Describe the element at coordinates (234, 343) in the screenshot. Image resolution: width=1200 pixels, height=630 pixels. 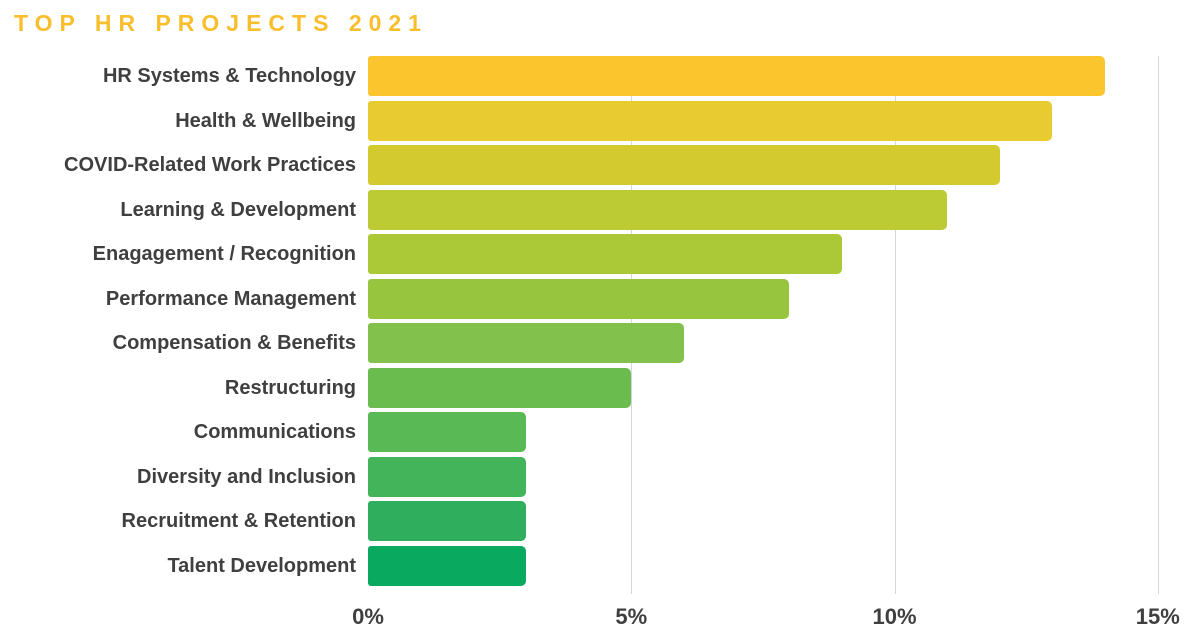
I see `category-label: Compensation & Benefits` at that location.